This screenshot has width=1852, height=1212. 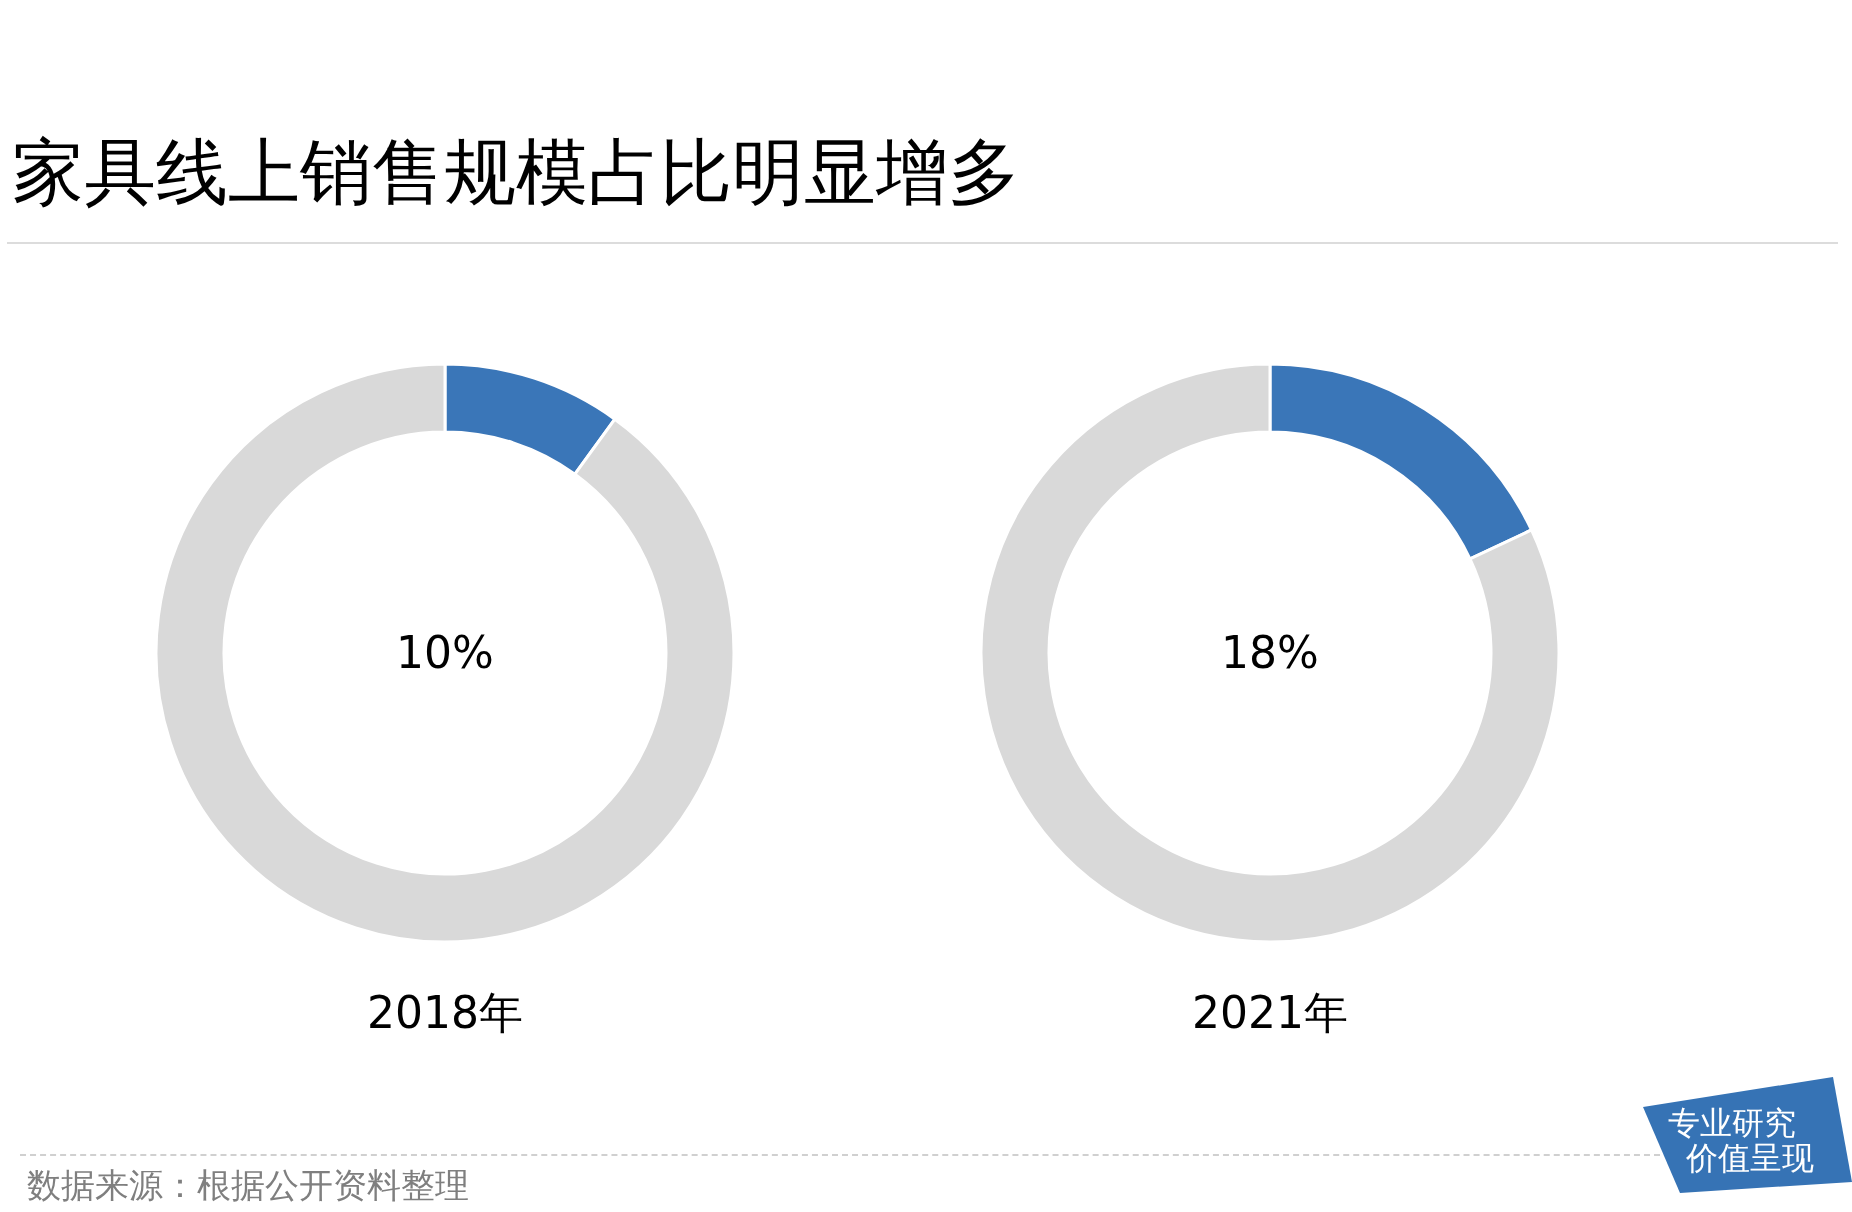 I want to click on data-label: 10%, so click(x=445, y=652).